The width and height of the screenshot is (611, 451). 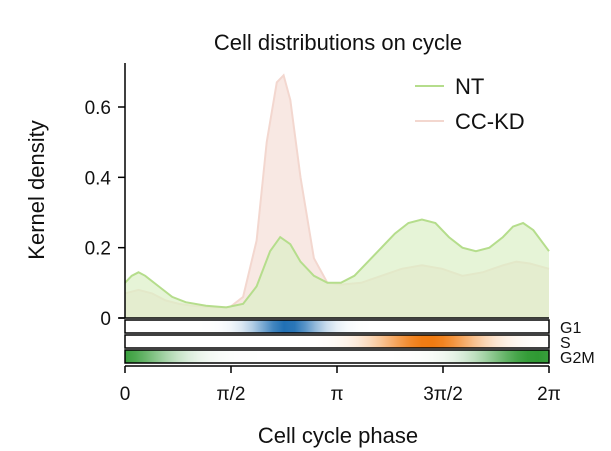 I want to click on phase-label-s: S, so click(x=565, y=343).